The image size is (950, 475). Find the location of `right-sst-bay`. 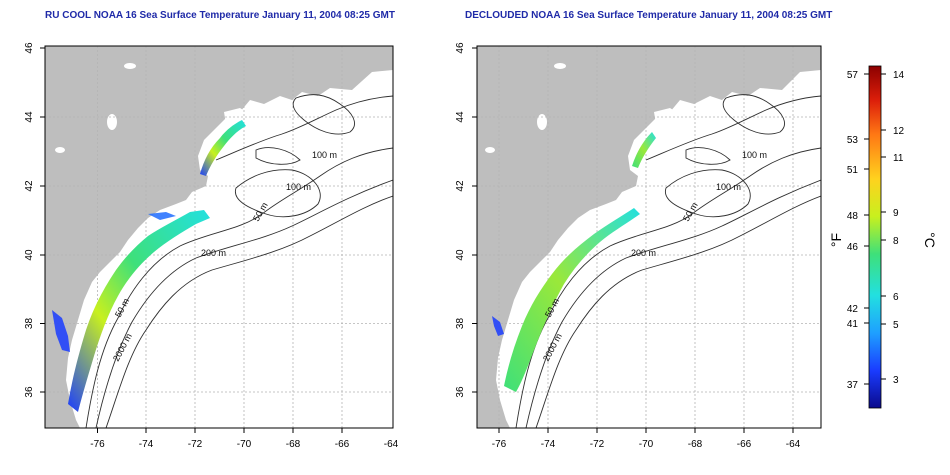

right-sst-bay is located at coordinates (498, 326).